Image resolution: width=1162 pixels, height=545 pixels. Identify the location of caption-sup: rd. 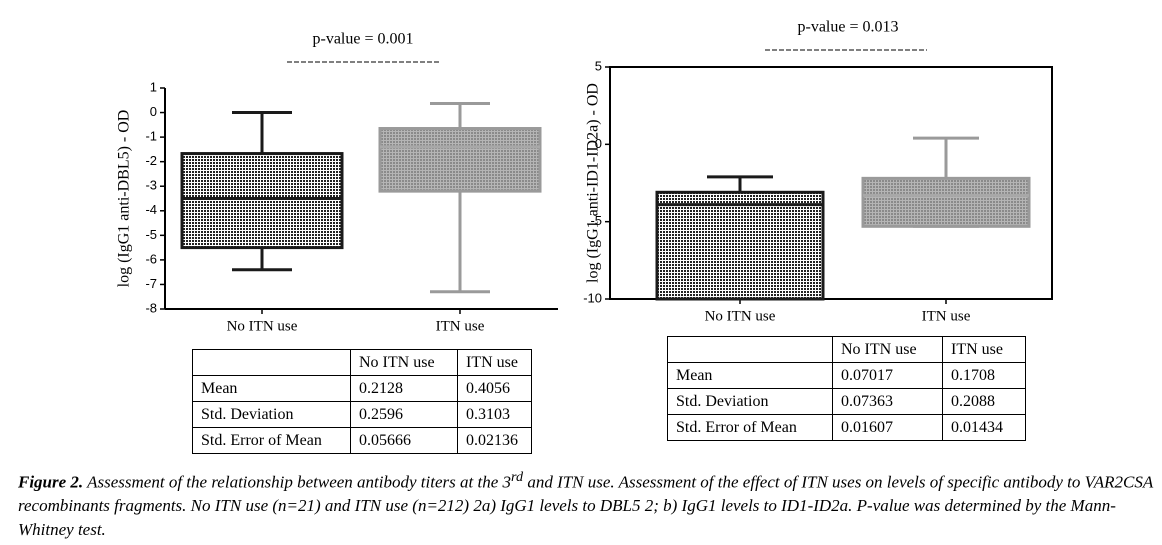
(517, 477).